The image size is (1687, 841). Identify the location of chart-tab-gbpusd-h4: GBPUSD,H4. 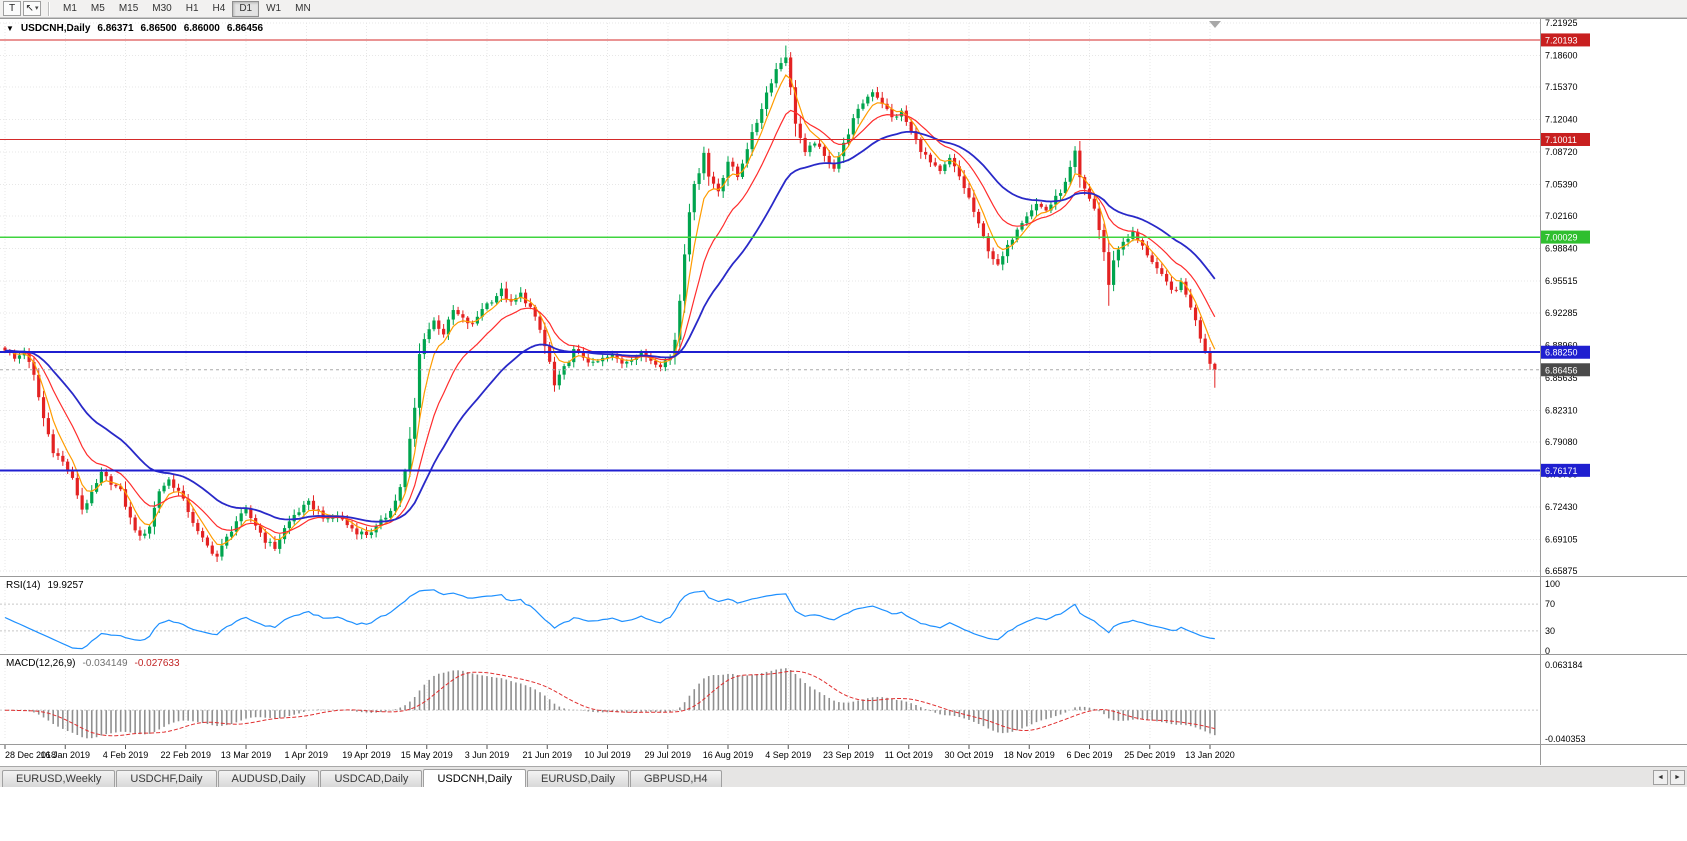
(675, 778).